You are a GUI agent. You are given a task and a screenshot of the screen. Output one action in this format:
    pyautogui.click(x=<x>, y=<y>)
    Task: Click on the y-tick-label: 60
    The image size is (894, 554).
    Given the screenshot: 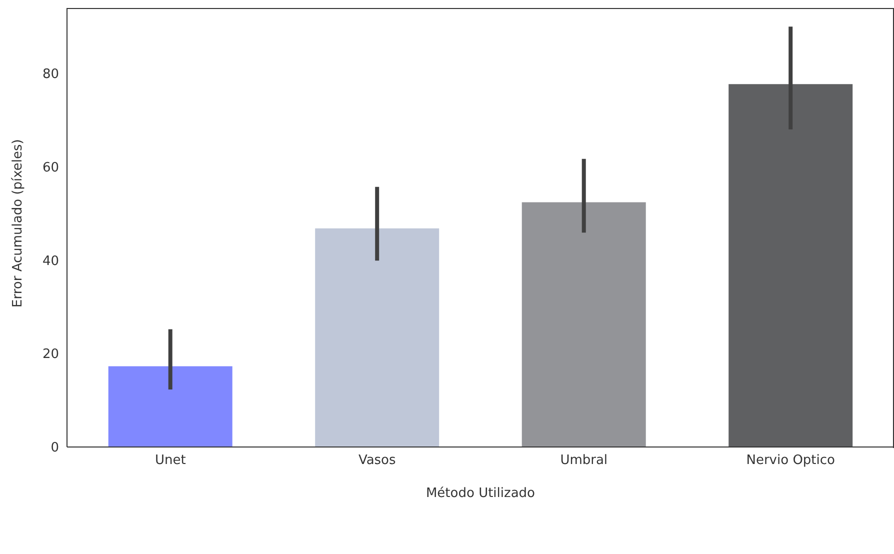 What is the action you would take?
    pyautogui.click(x=50, y=168)
    